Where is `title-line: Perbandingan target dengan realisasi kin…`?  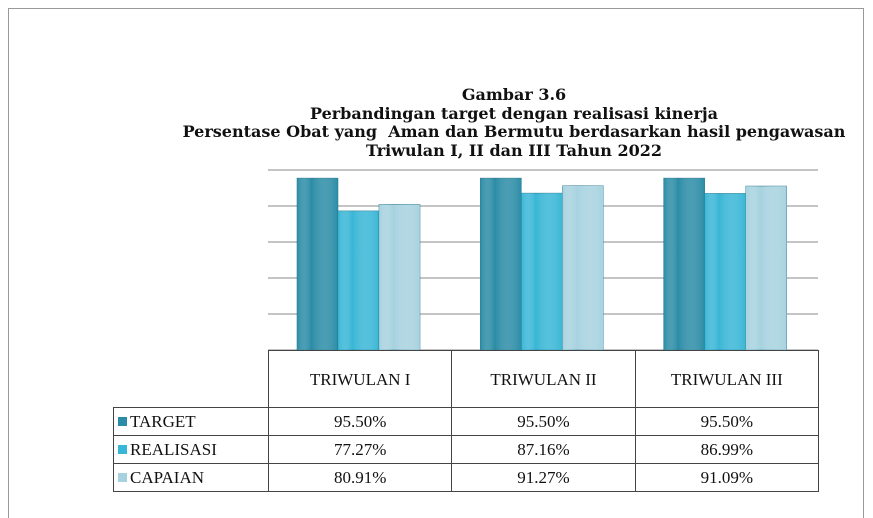
title-line: Perbandingan target dengan realisasi kin… is located at coordinates (514, 113).